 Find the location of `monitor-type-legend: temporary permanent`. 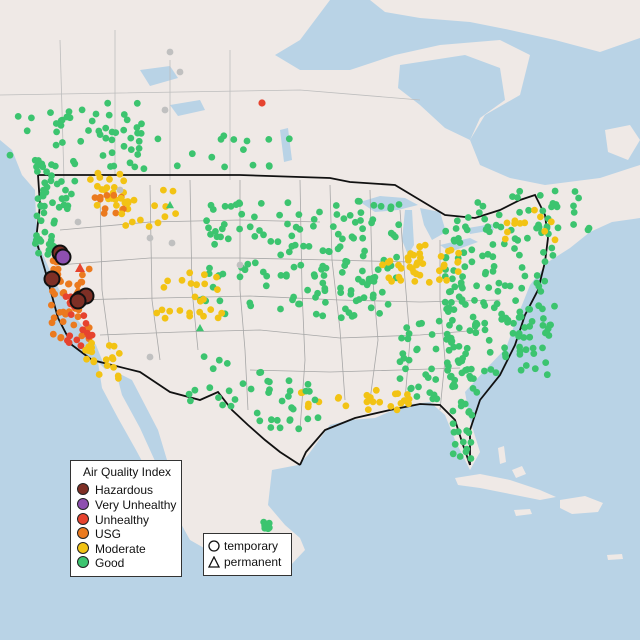

monitor-type-legend: temporary permanent is located at coordinates (247, 554).